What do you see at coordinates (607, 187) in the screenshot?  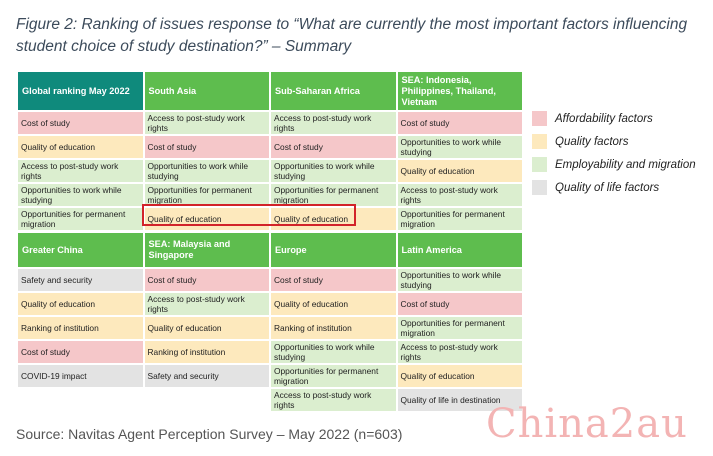 I see `legend-label: Quality of life factors` at bounding box center [607, 187].